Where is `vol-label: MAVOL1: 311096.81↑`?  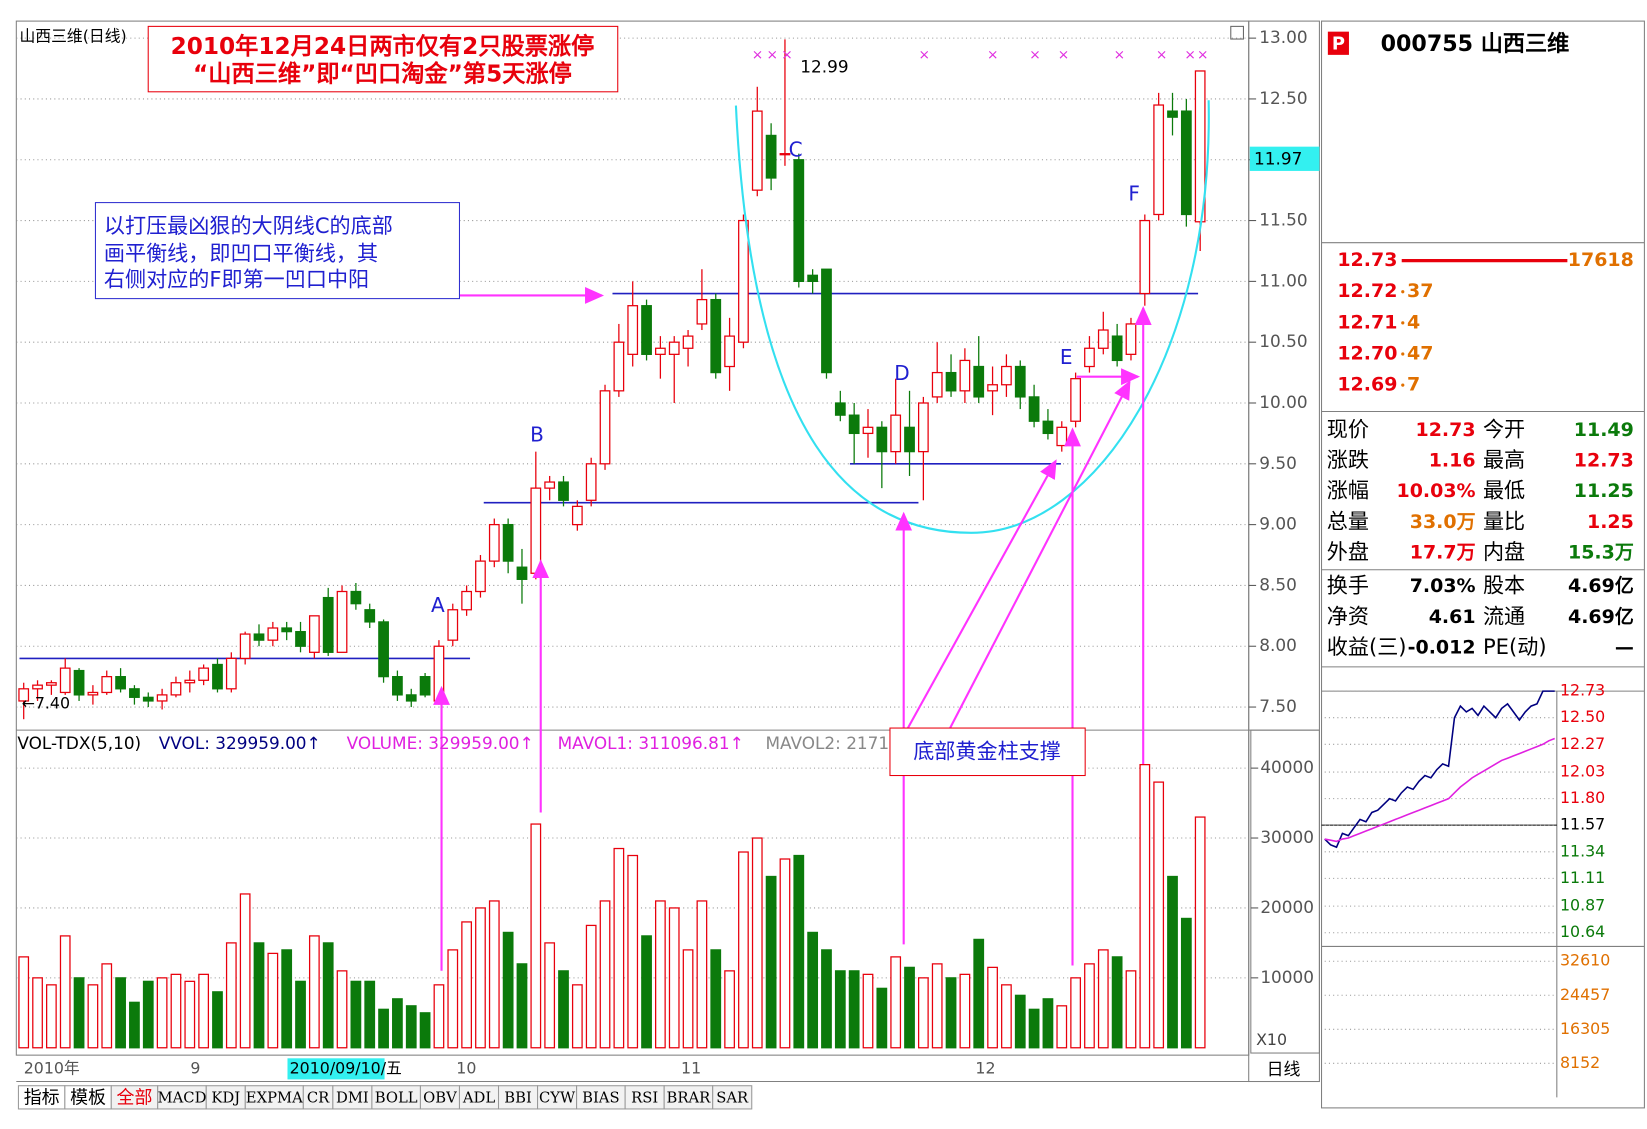
vol-label: MAVOL1: 311096.81↑ is located at coordinates (651, 743).